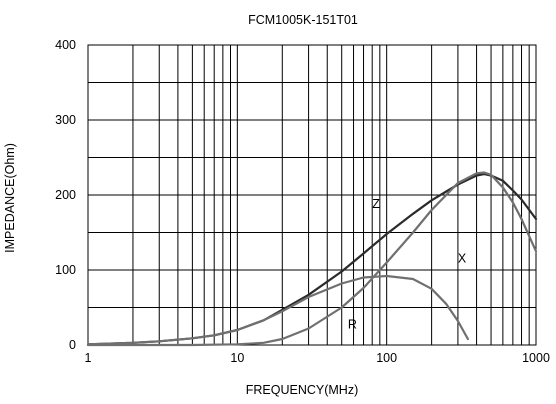 Image resolution: width=556 pixels, height=404 pixels. I want to click on series-line-x, so click(277, 310).